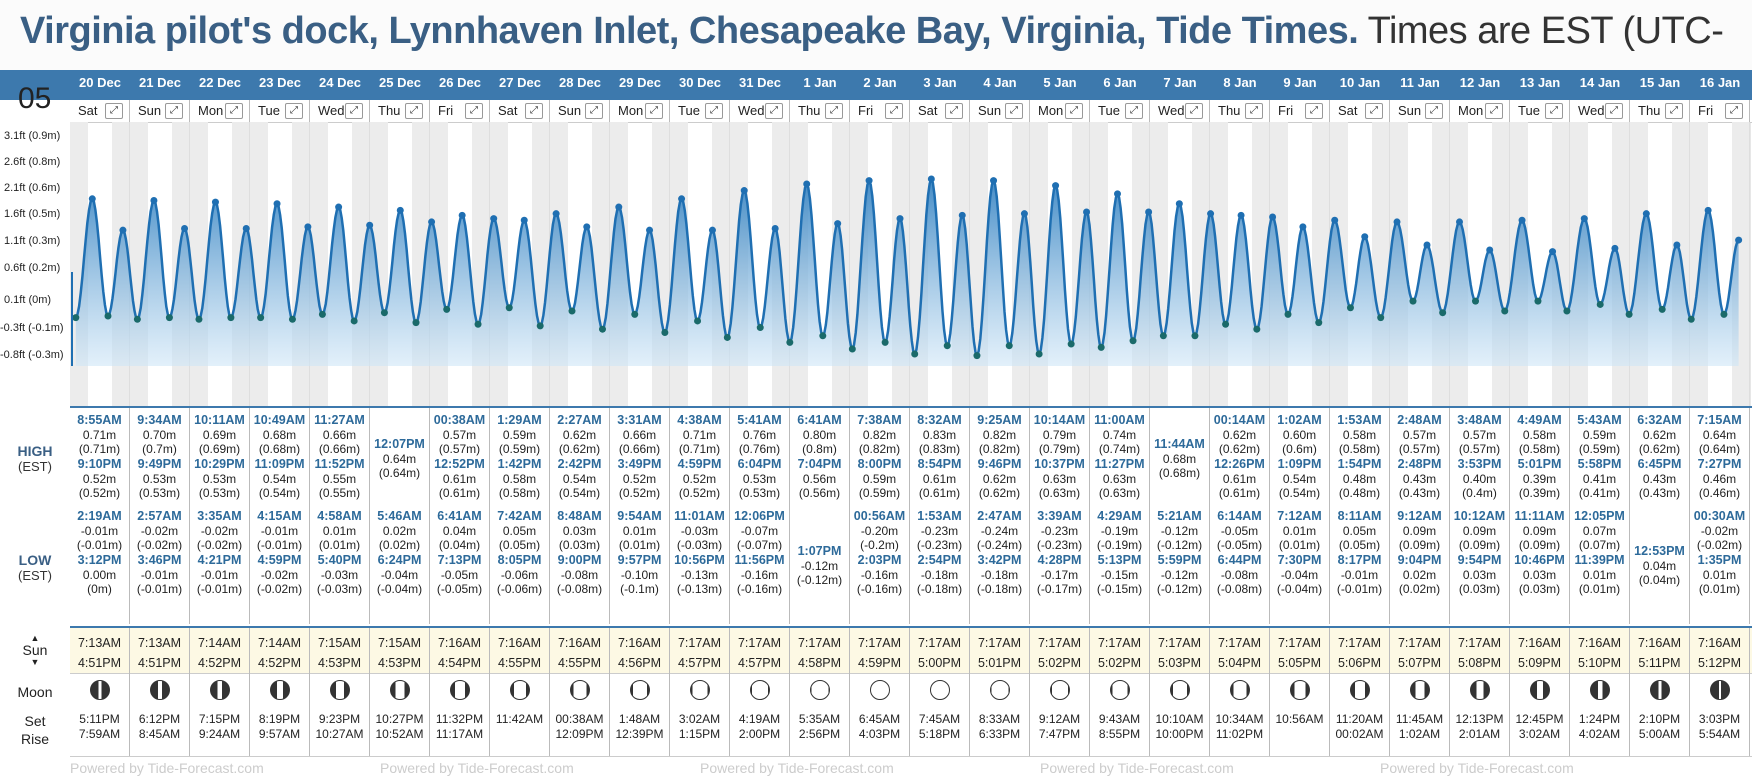 The width and height of the screenshot is (1752, 781). Describe the element at coordinates (1419, 516) in the screenshot. I see `low-tide-time: 9:12AM` at that location.